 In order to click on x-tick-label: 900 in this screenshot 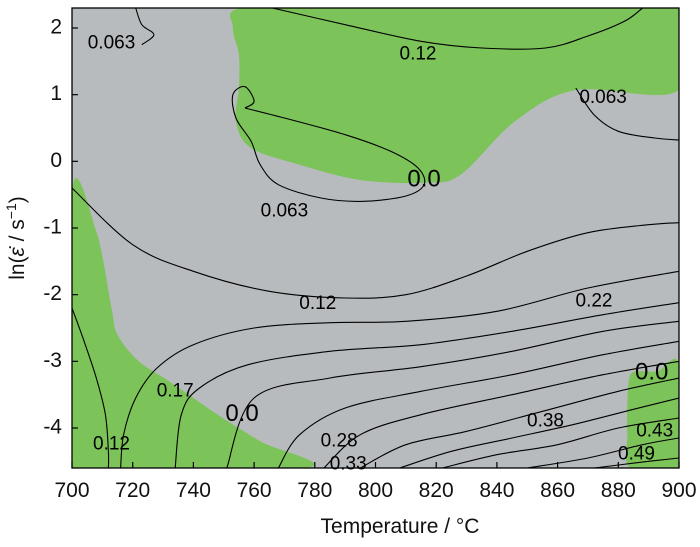, I will do `click(678, 490)`.